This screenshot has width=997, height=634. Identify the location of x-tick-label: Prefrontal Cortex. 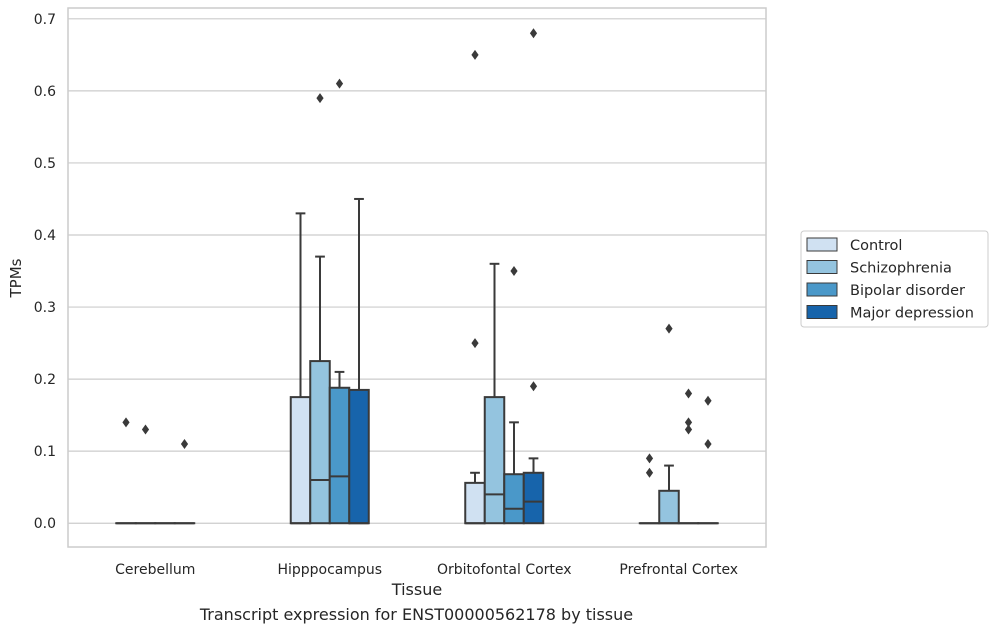
(678, 570).